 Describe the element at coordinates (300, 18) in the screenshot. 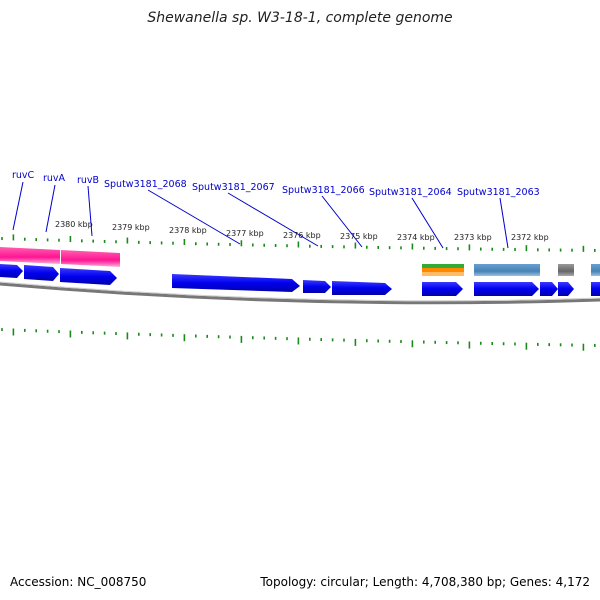

I see `map-title: Shewanella sp. W3-18-1, complete genome` at that location.